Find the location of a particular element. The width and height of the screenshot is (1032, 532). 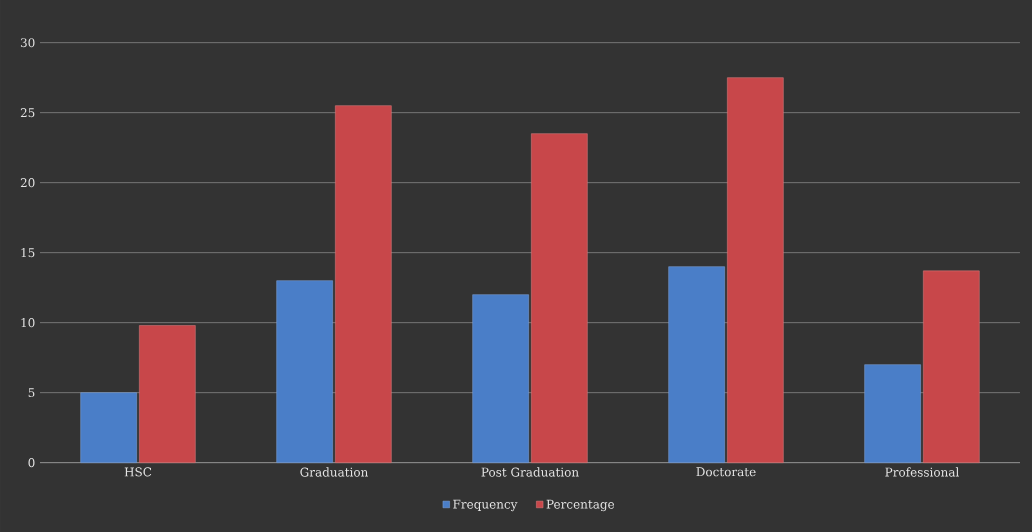

x-tick-label: Post Graduation is located at coordinates (530, 472).